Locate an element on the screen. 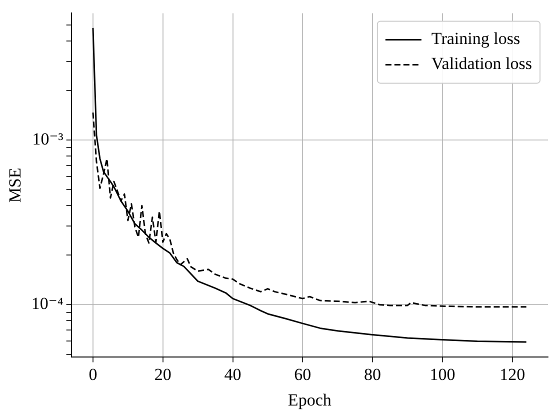 Image resolution: width=552 pixels, height=415 pixels. x-tick-label: 80 is located at coordinates (373, 374).